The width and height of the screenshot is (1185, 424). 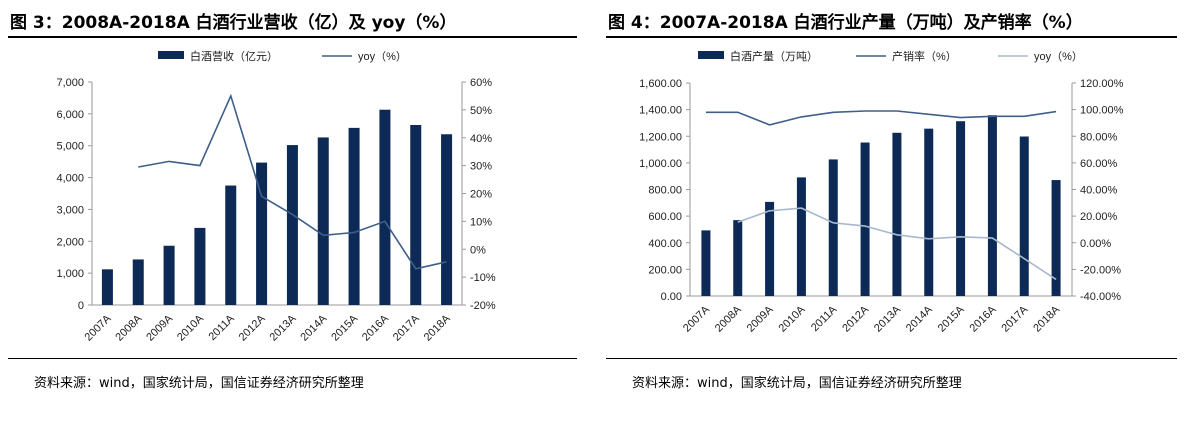 What do you see at coordinates (70, 179) in the screenshot?
I see `left-tick-label: 4,000` at bounding box center [70, 179].